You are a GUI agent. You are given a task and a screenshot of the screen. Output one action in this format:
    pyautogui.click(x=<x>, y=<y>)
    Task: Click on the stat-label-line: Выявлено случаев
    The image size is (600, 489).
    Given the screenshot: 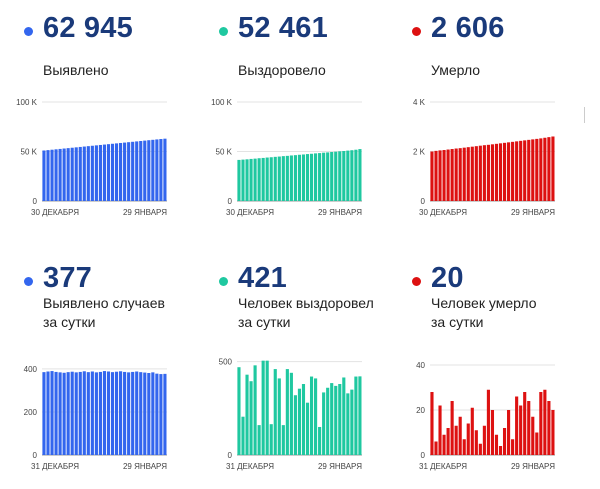 What is the action you would take?
    pyautogui.click(x=104, y=303)
    